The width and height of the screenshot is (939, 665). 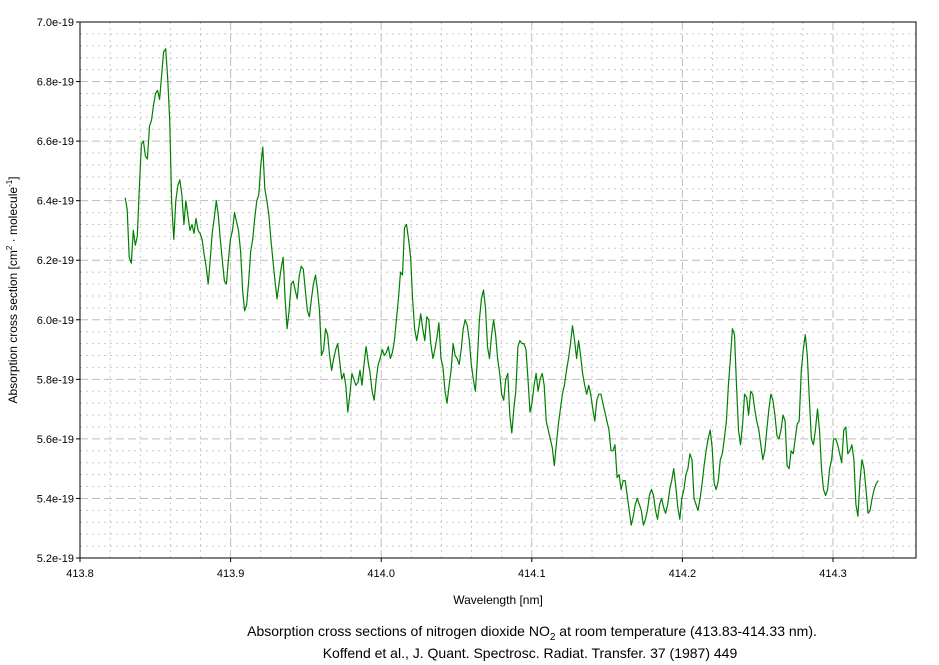 What do you see at coordinates (55, 23) in the screenshot?
I see `y-tick-label: 7.0e-19` at bounding box center [55, 23].